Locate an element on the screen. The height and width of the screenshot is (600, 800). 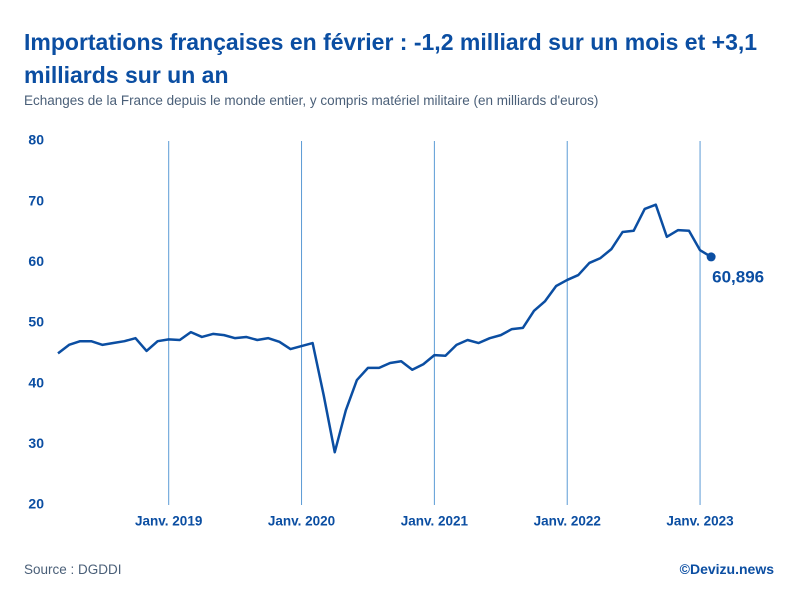
x-tick-label: Janv. 2019 is located at coordinates (168, 521).